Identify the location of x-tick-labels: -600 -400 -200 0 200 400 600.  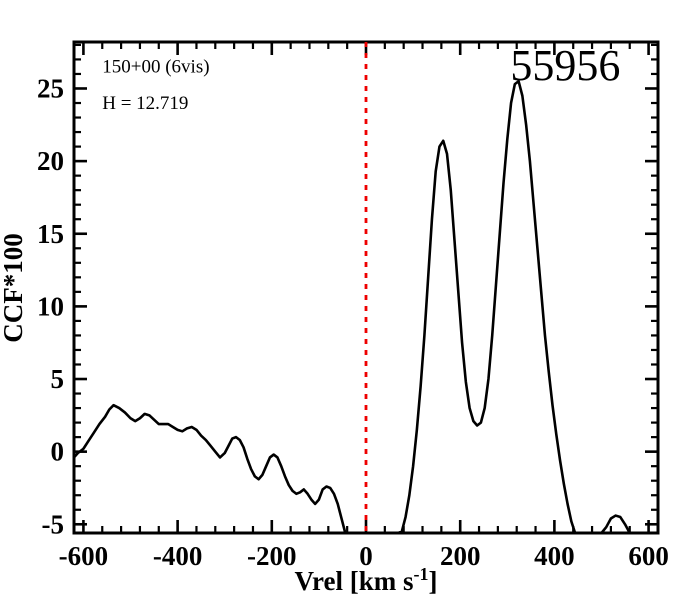
(364, 556).